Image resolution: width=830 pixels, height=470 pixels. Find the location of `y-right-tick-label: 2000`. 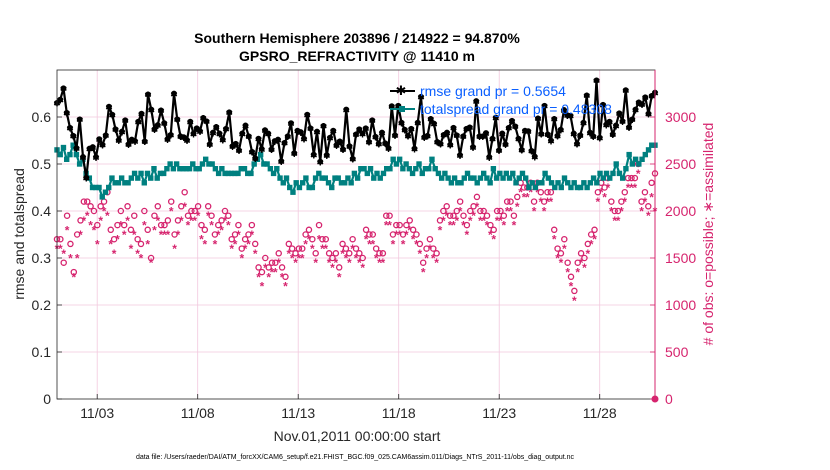

y-right-tick-label: 2000 is located at coordinates (680, 211).